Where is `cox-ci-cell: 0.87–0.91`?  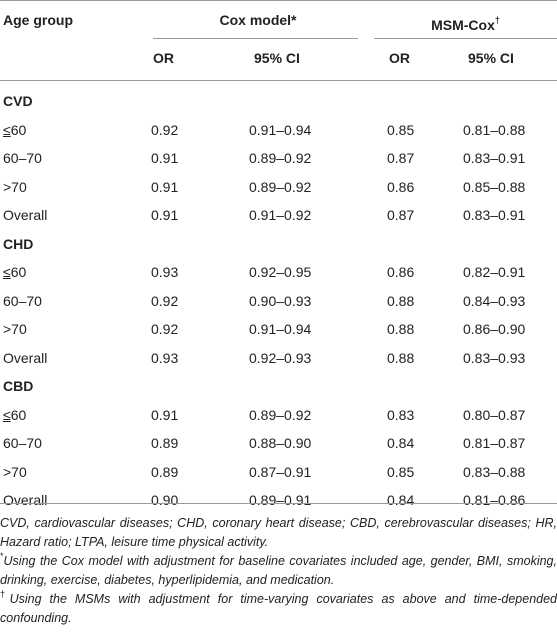 cox-ci-cell: 0.87–0.91 is located at coordinates (280, 471).